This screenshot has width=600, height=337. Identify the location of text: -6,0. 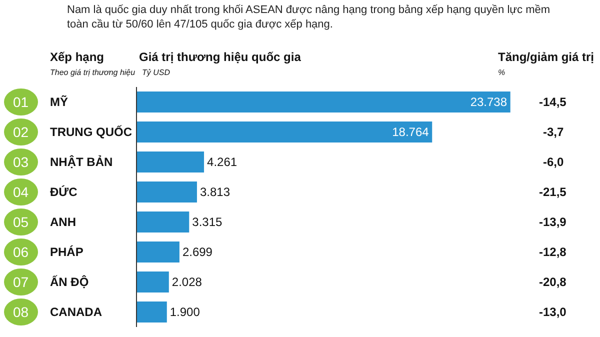
(553, 162).